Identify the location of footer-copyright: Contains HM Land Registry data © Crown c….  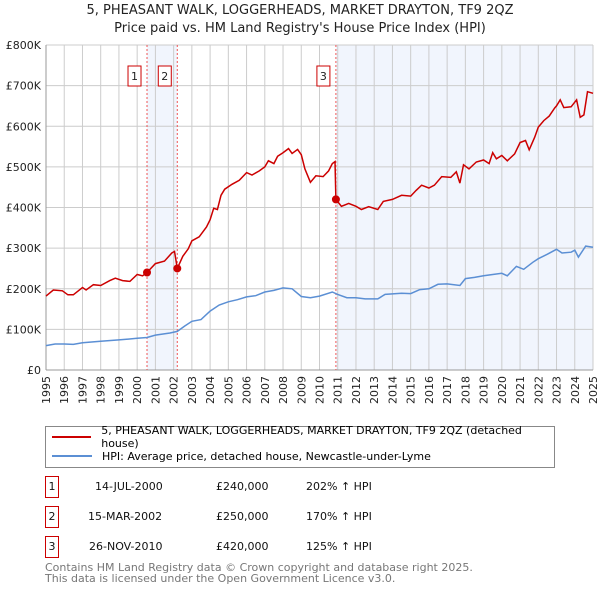
(259, 567).